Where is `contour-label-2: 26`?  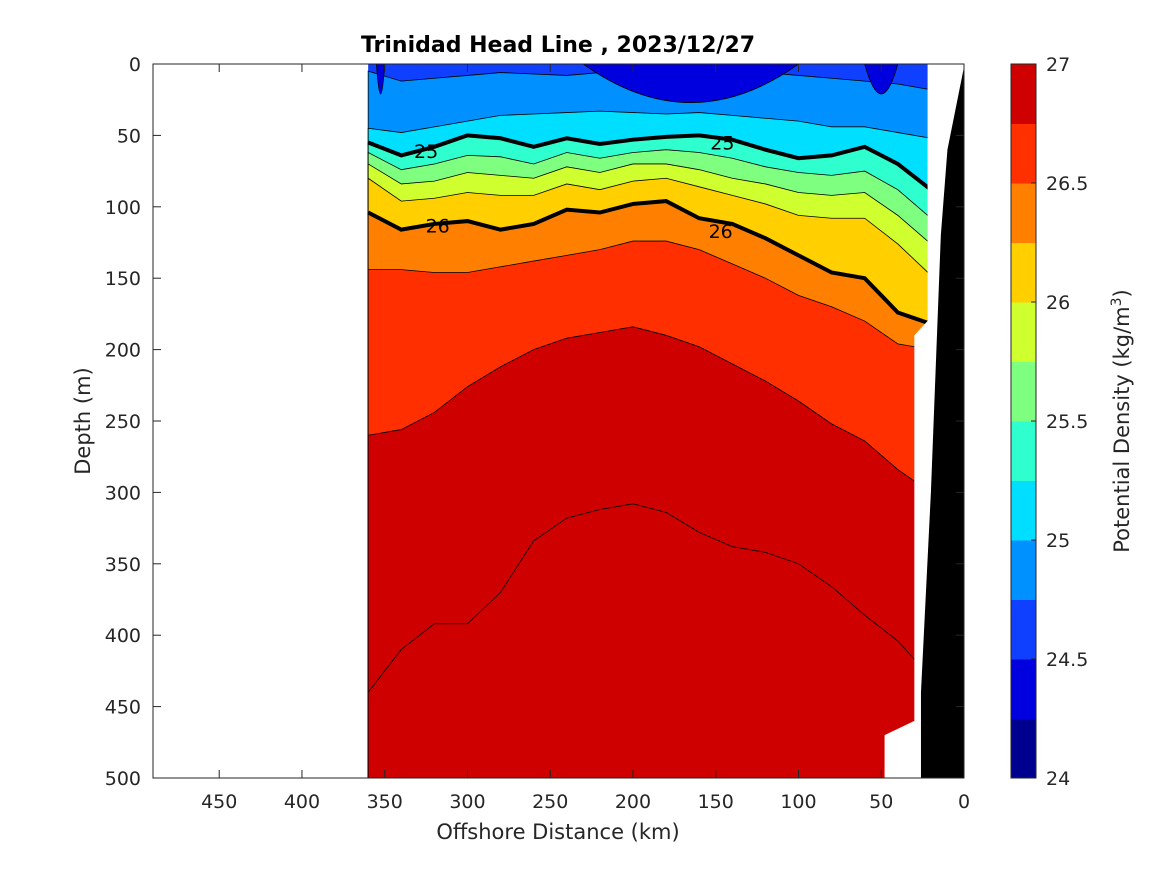 contour-label-2: 26 is located at coordinates (438, 226).